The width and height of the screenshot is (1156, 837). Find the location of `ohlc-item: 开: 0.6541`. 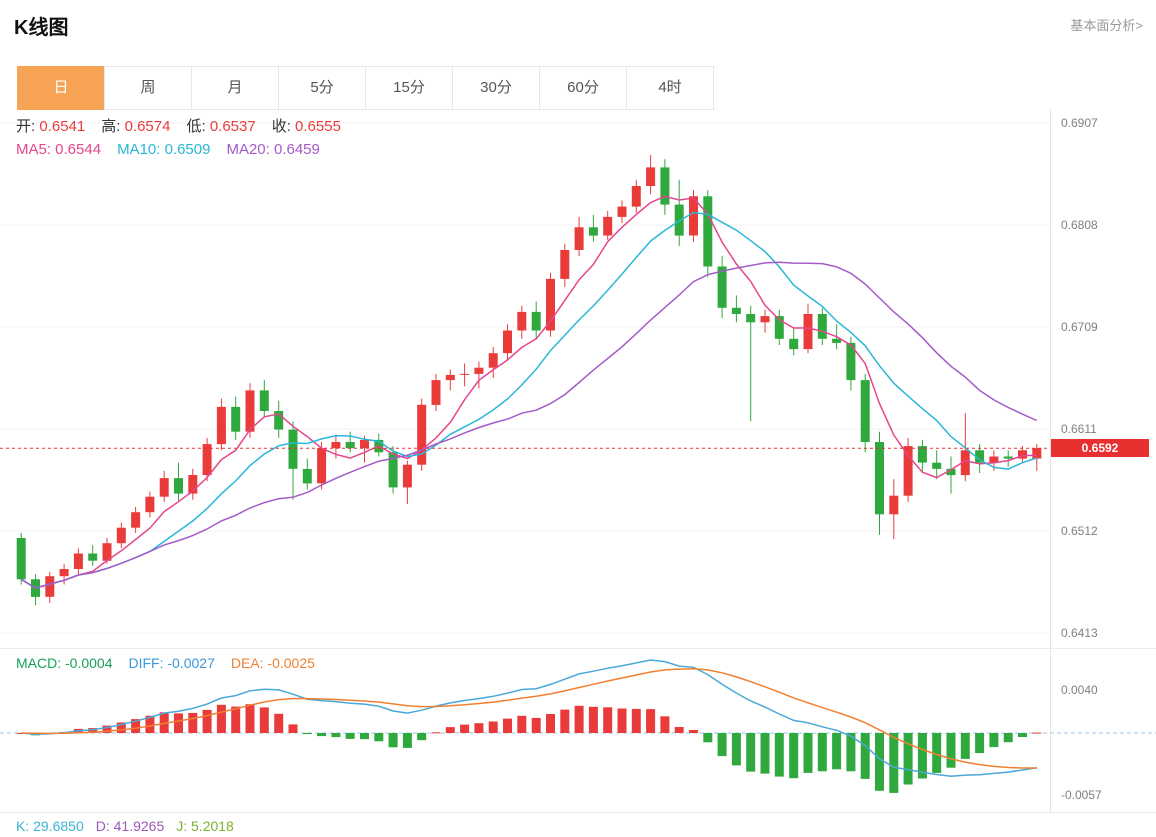

ohlc-item: 开: 0.6541 is located at coordinates (51, 126).